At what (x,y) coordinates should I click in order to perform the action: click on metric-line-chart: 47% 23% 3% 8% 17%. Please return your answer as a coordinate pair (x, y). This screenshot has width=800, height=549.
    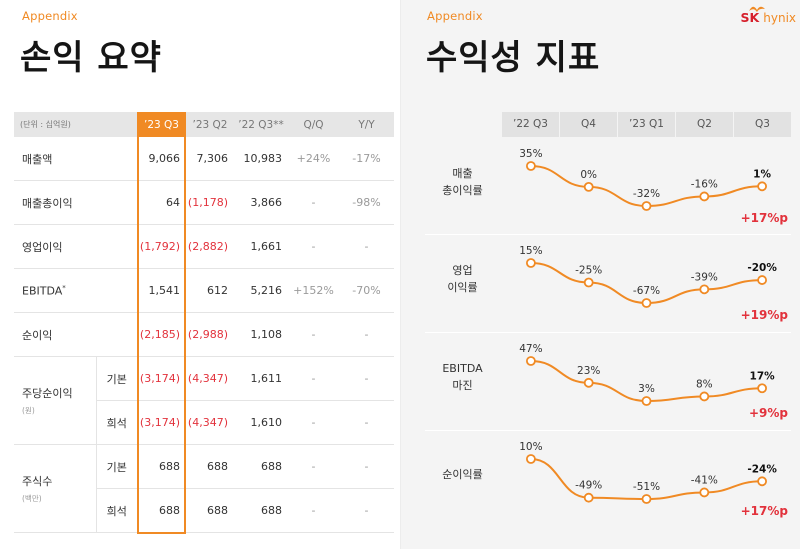
    Looking at the image, I should click on (647, 374).